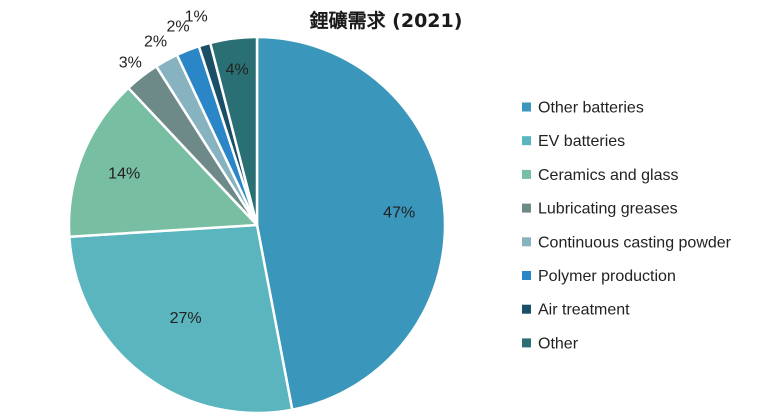  What do you see at coordinates (124, 173) in the screenshot?
I see `data-label-ceramics-and-glass: 14%` at bounding box center [124, 173].